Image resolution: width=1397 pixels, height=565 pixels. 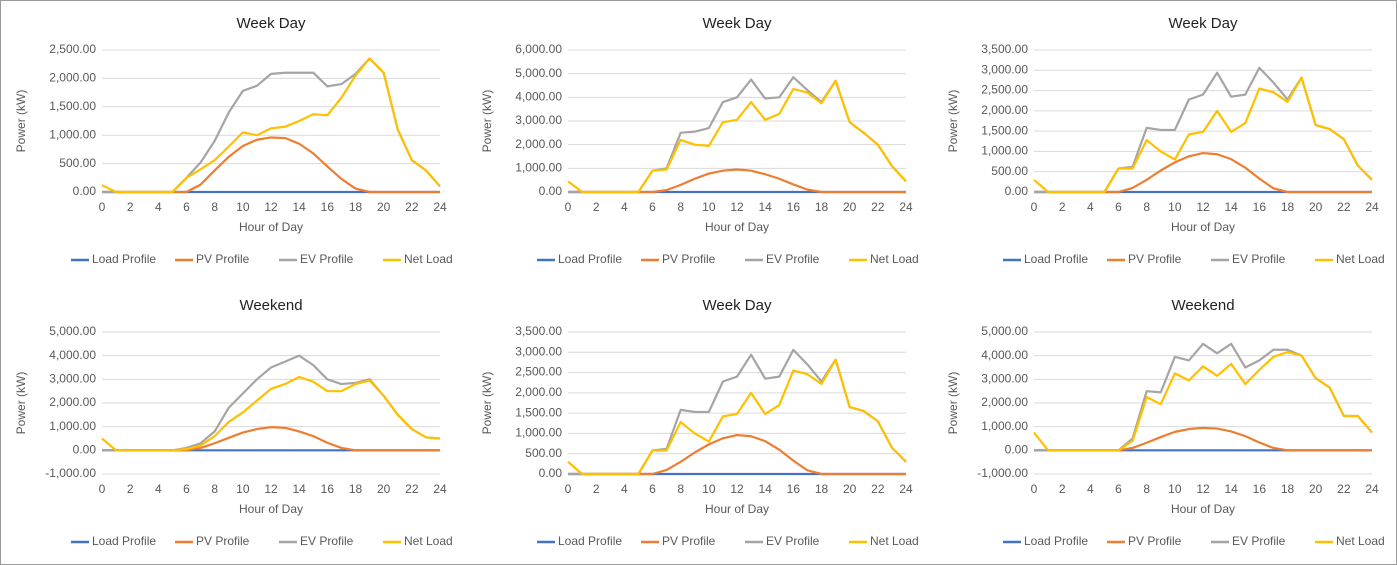 What do you see at coordinates (538, 49) in the screenshot?
I see `y-tick-label: 6,000.00` at bounding box center [538, 49].